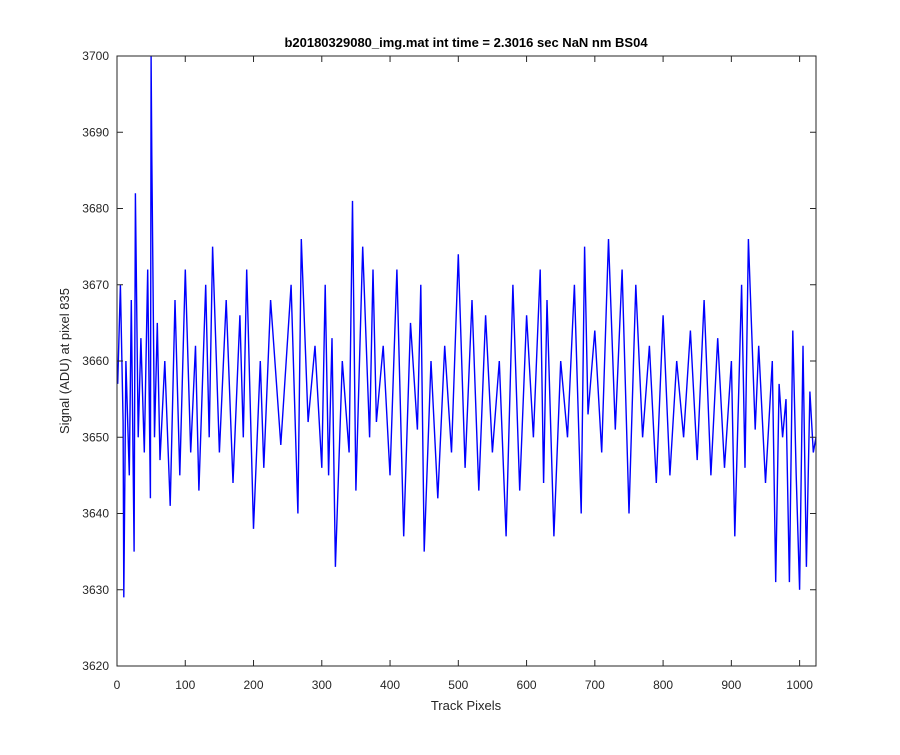 The width and height of the screenshot is (900, 755). What do you see at coordinates (390, 685) in the screenshot?
I see `x-tick-label: 400` at bounding box center [390, 685].